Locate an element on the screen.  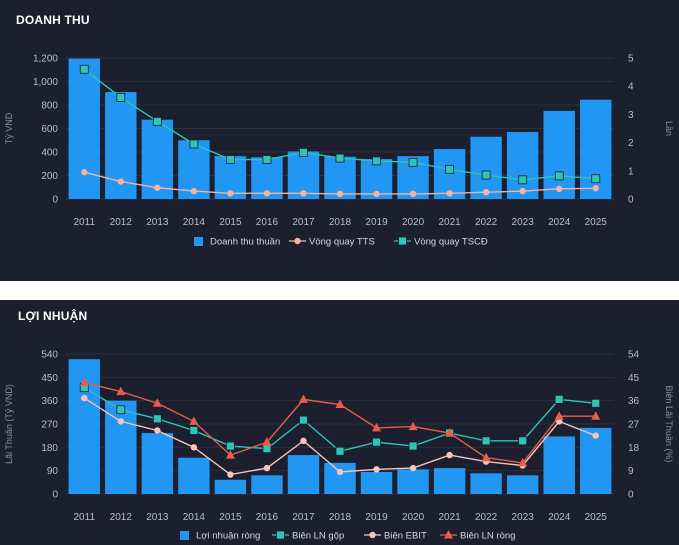
x-tick-label: 2022 is located at coordinates (486, 222).